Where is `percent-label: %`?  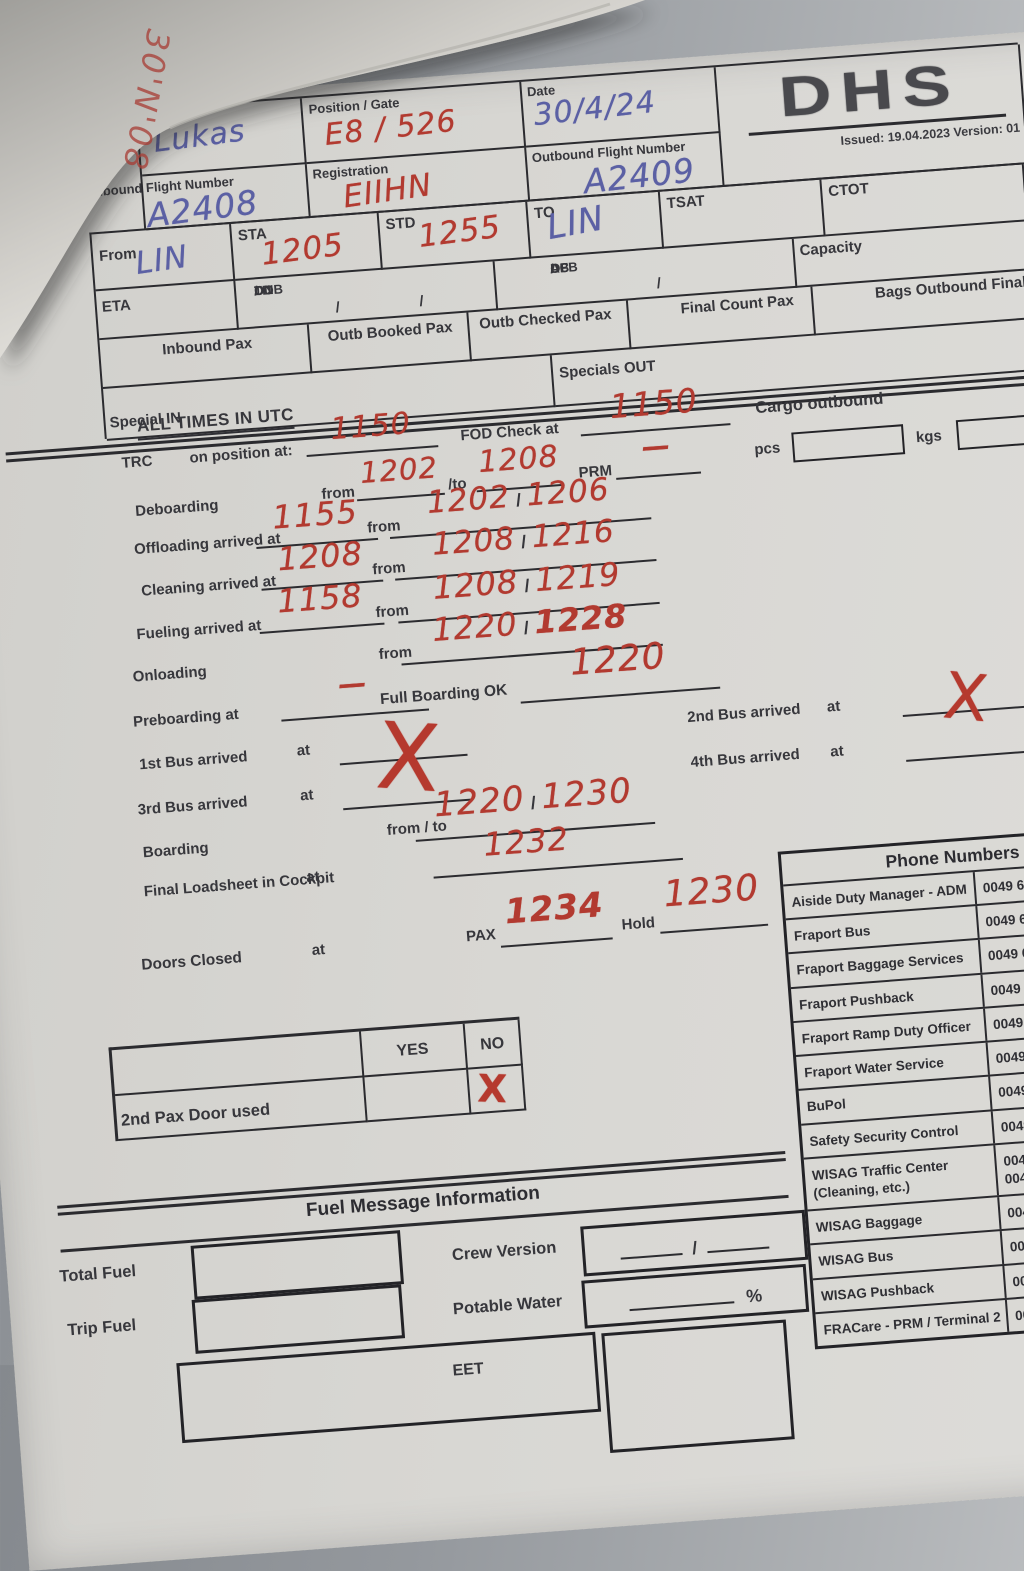 percent-label: % is located at coordinates (754, 1296).